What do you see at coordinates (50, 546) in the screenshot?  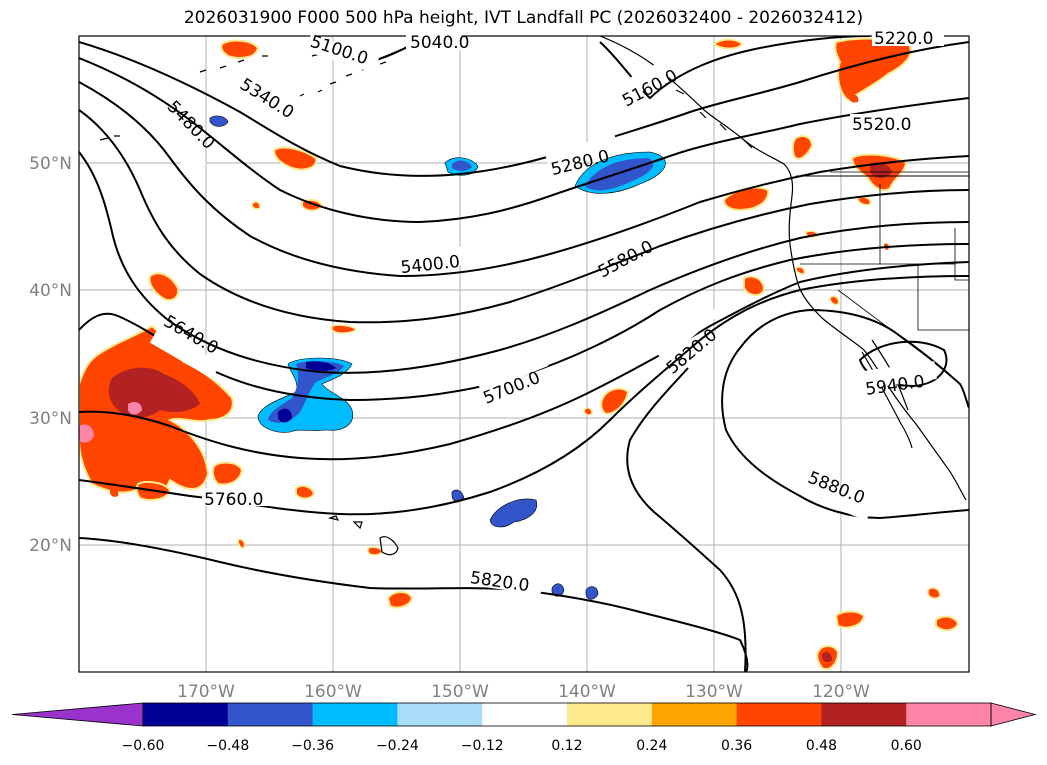 I see `lat-tick-label: 20°N` at bounding box center [50, 546].